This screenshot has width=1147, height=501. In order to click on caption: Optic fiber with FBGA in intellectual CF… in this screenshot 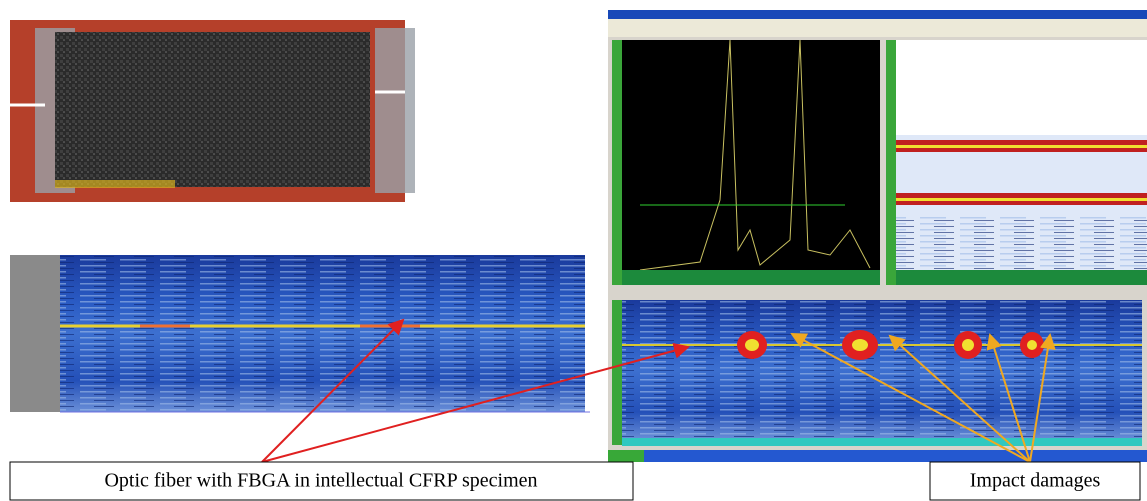, I will do `click(320, 481)`.